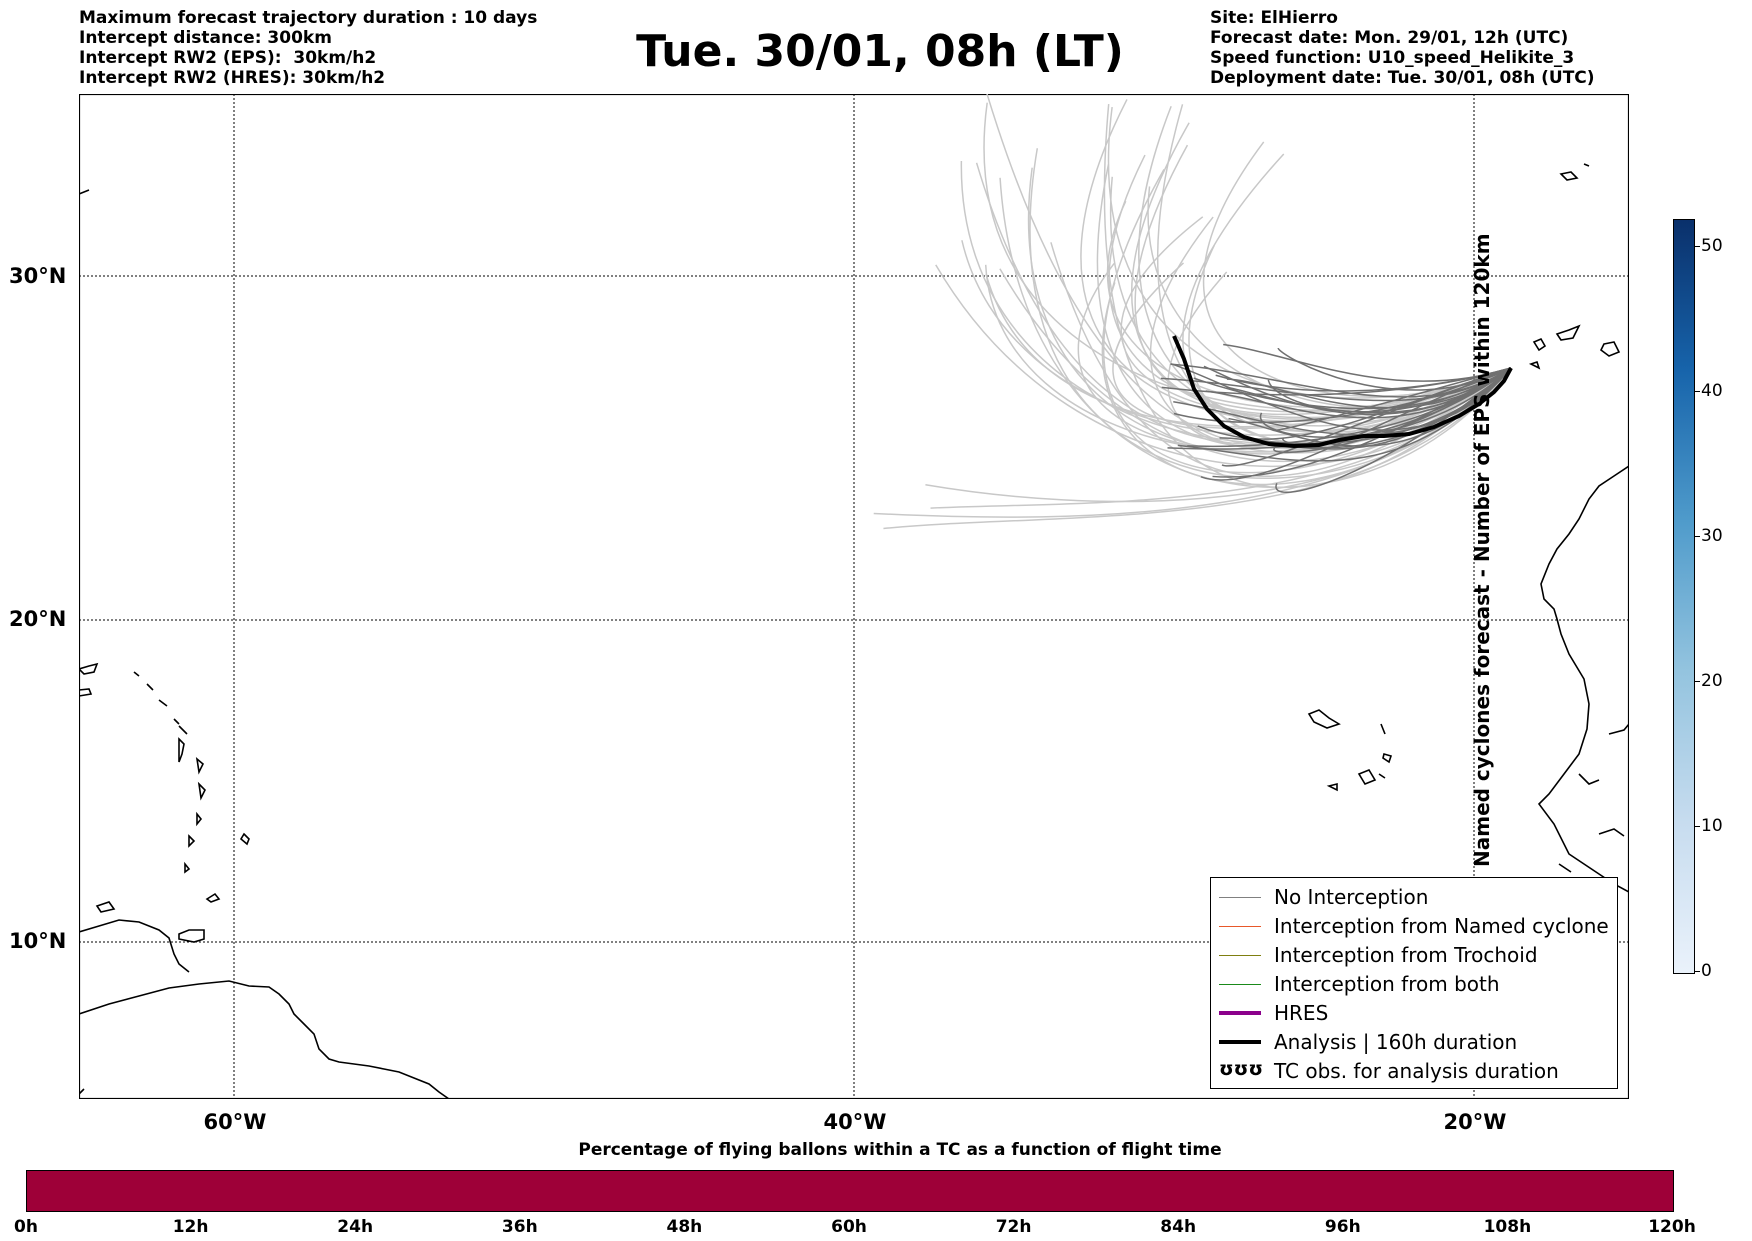 Image resolution: width=1752 pixels, height=1241 pixels. Describe the element at coordinates (1507, 1227) in the screenshot. I see `flight-time-tick-label: 108h` at that location.